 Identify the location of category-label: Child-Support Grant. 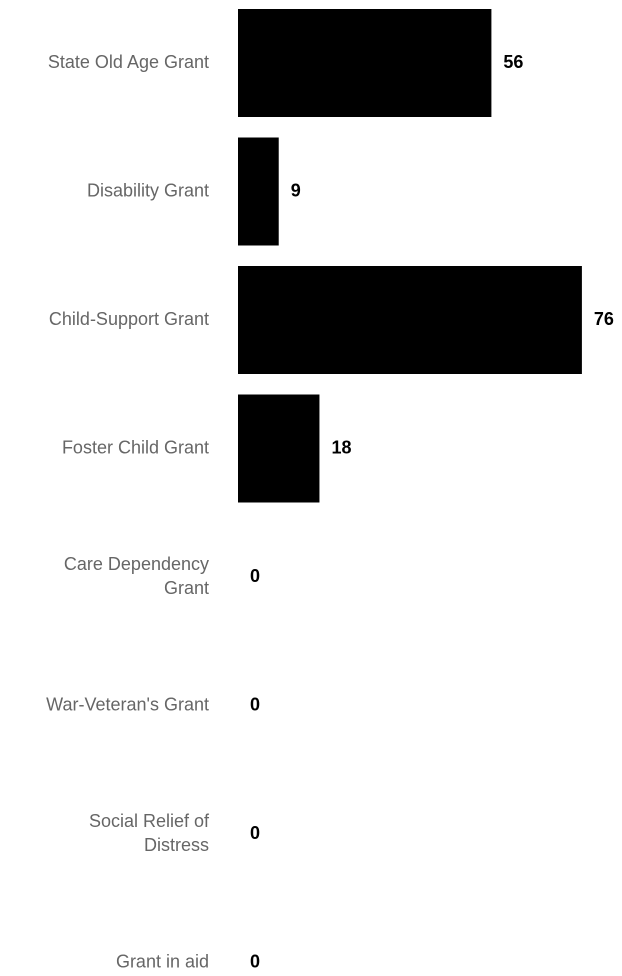
(129, 319).